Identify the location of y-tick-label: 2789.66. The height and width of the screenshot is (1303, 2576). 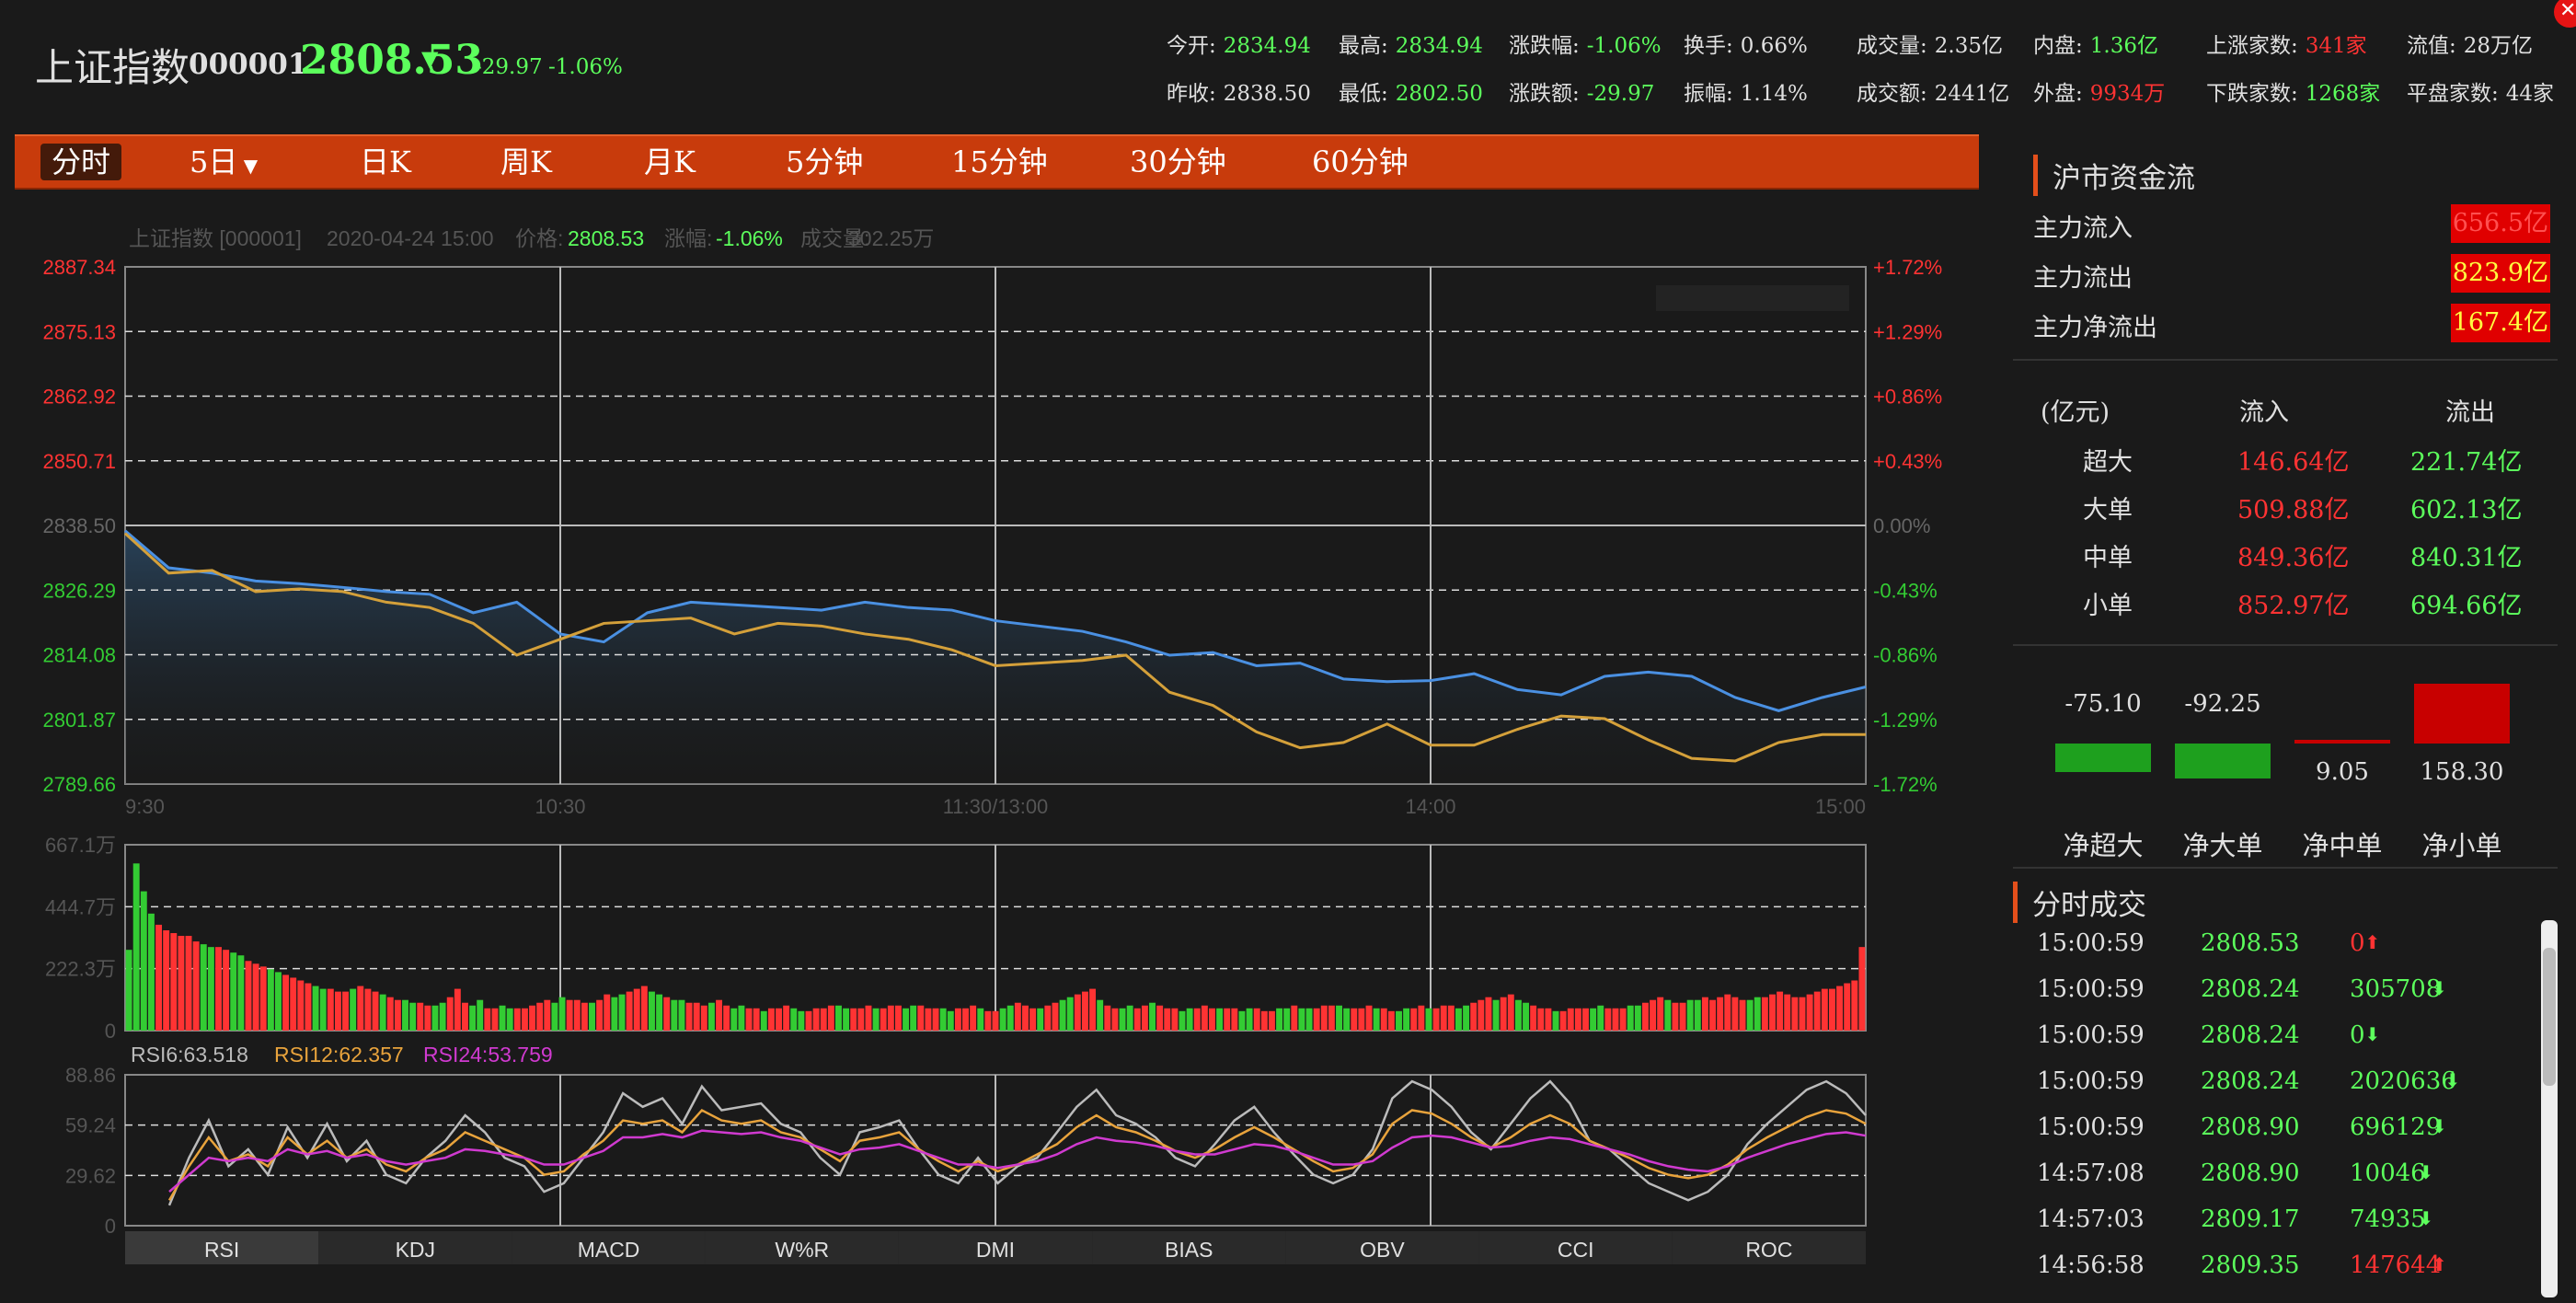
(79, 784).